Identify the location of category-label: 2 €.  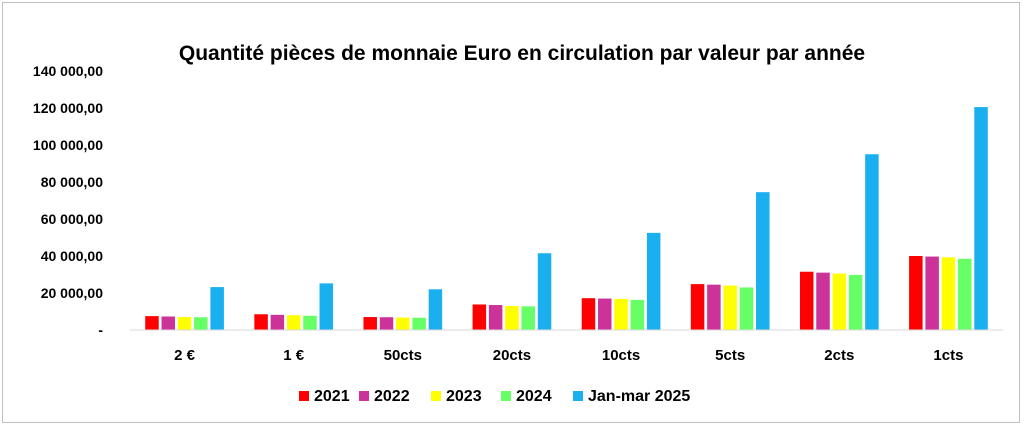
(185, 355).